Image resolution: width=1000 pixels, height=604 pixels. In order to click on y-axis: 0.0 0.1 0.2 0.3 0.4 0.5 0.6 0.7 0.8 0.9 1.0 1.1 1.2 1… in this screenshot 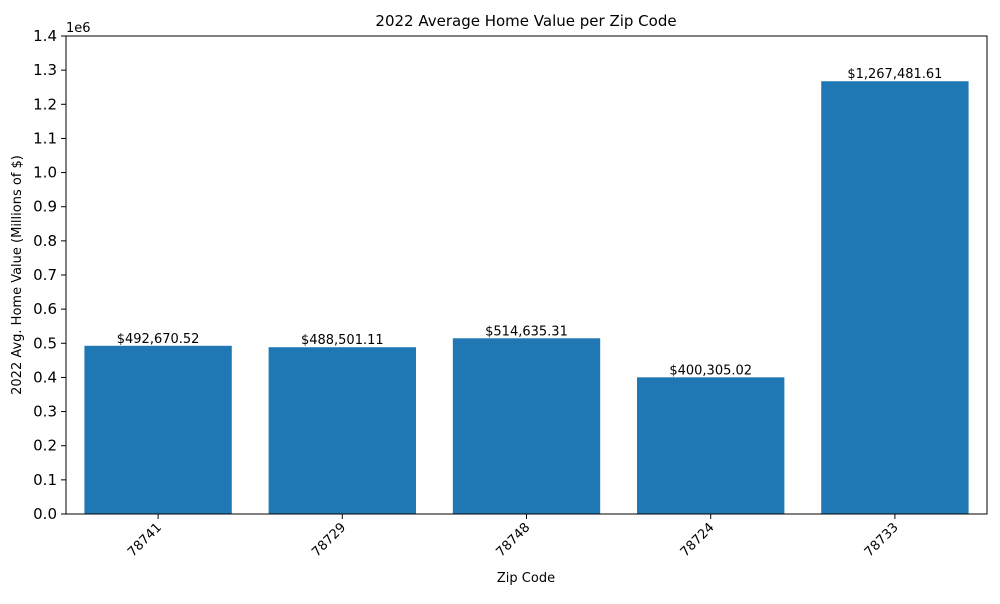, I will do `click(49, 275)`.